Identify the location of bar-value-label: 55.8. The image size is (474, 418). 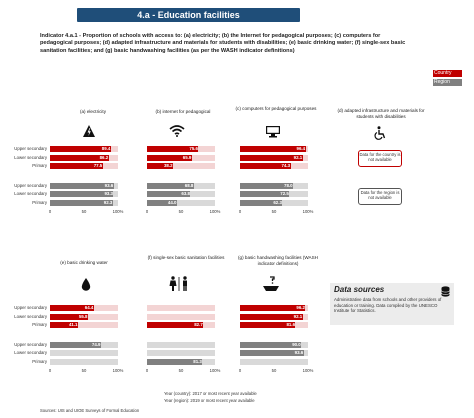
(83, 316).